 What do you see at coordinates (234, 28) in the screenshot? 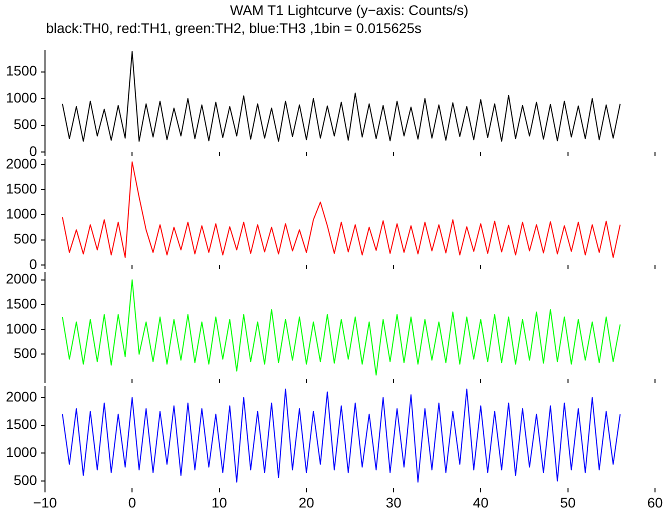
I see `chart-subtitle: black:TH0, red:TH1, green:TH2, blue:TH3 ,1bin = 0.015625s` at bounding box center [234, 28].